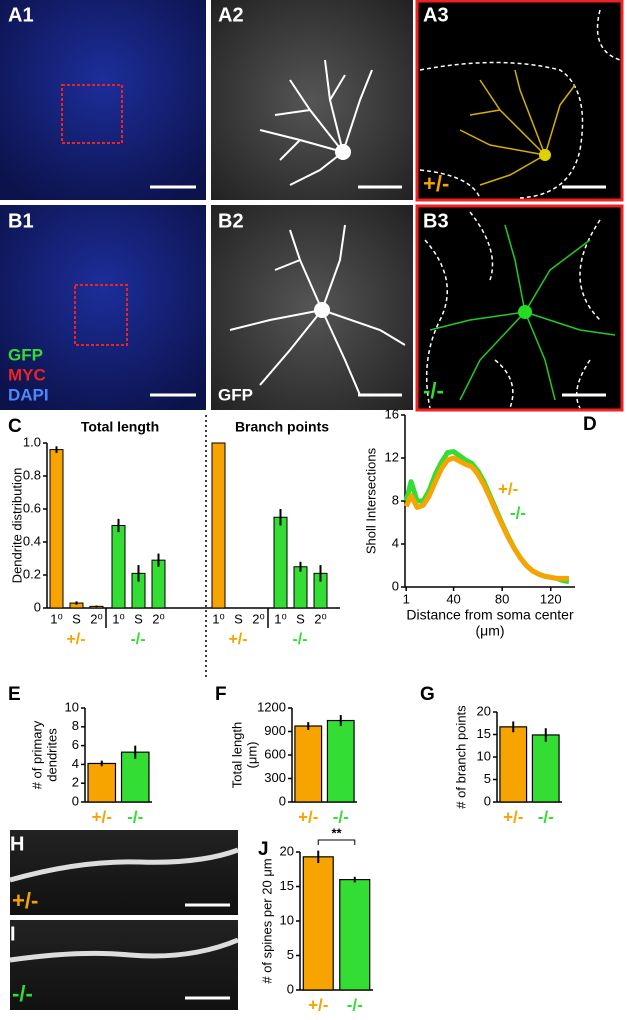 This screenshot has width=627, height=1020. What do you see at coordinates (21, 15) in the screenshot?
I see `panel-label: A1` at bounding box center [21, 15].